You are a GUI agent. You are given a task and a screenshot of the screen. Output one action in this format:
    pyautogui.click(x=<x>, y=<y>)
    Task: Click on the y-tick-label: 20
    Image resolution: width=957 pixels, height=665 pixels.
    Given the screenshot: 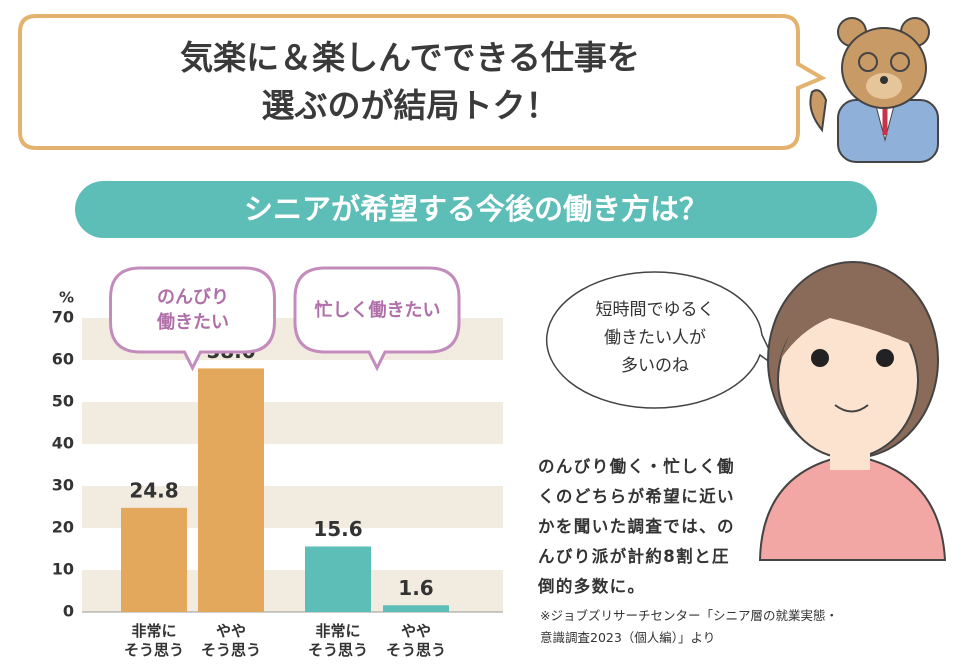 What is the action you would take?
    pyautogui.click(x=63, y=527)
    